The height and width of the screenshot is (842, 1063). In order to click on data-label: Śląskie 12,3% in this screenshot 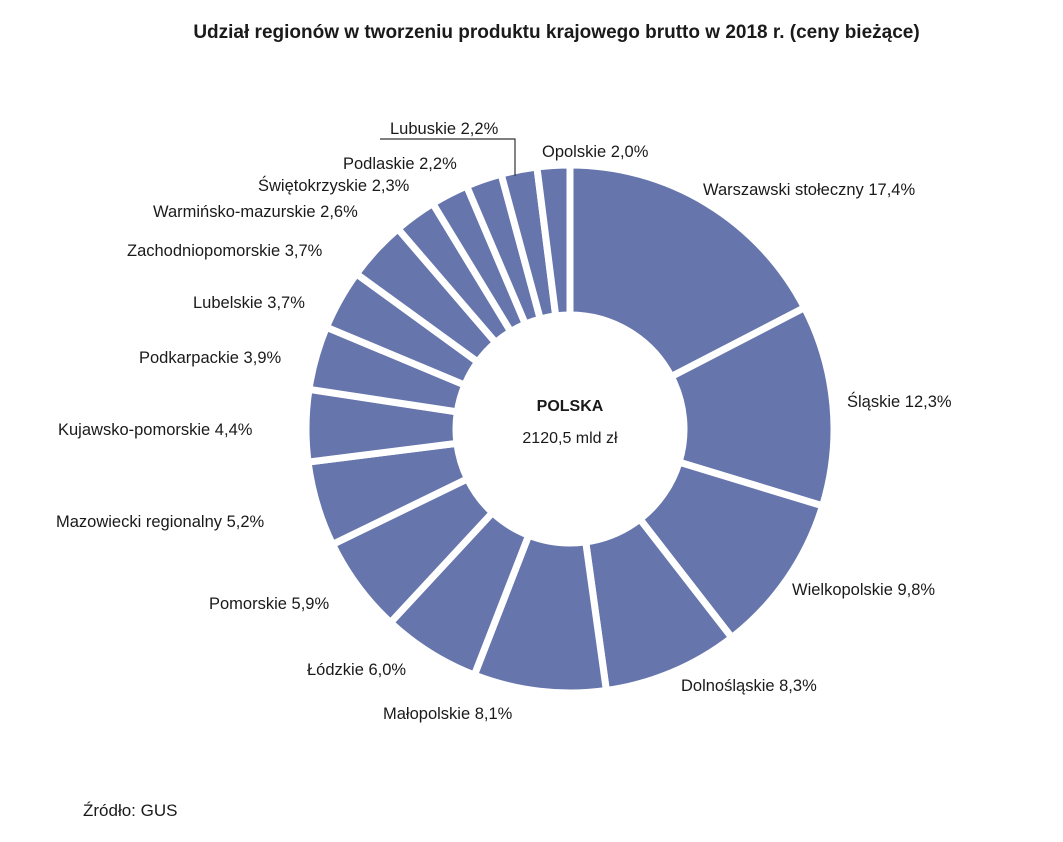, I will do `click(899, 402)`.